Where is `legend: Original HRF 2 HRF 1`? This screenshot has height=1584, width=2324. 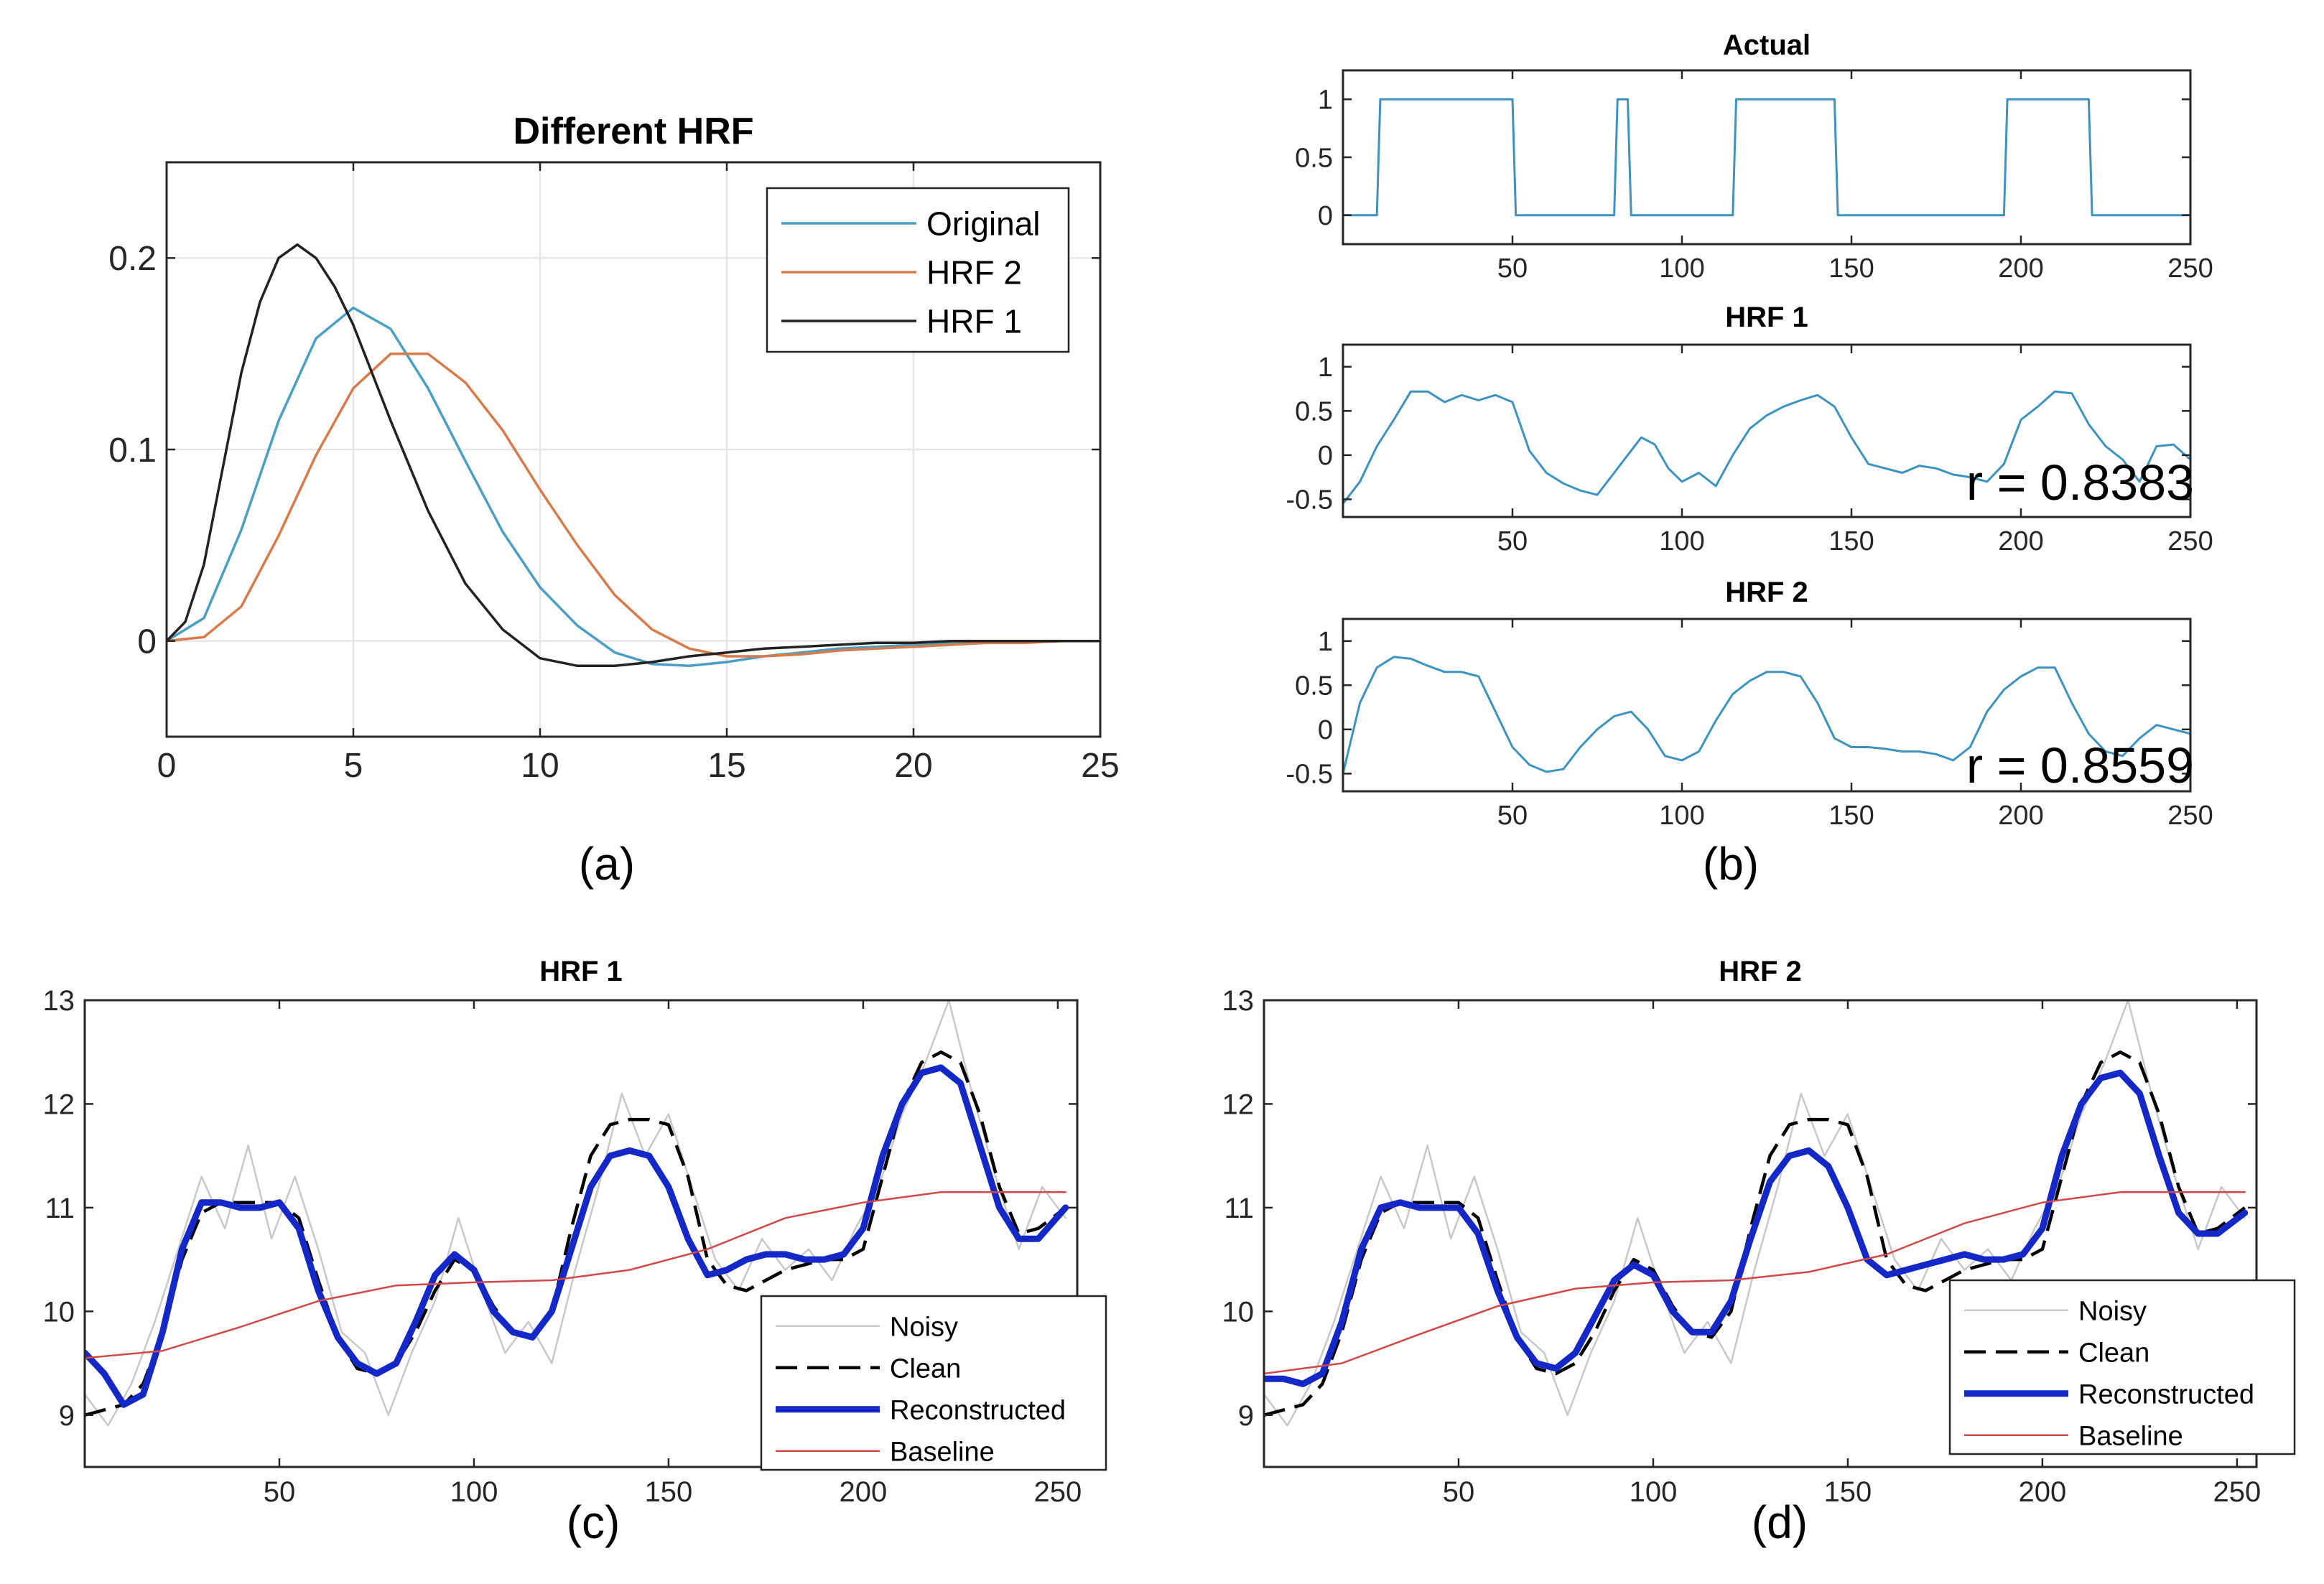
legend: Original HRF 2 HRF 1 is located at coordinates (918, 270).